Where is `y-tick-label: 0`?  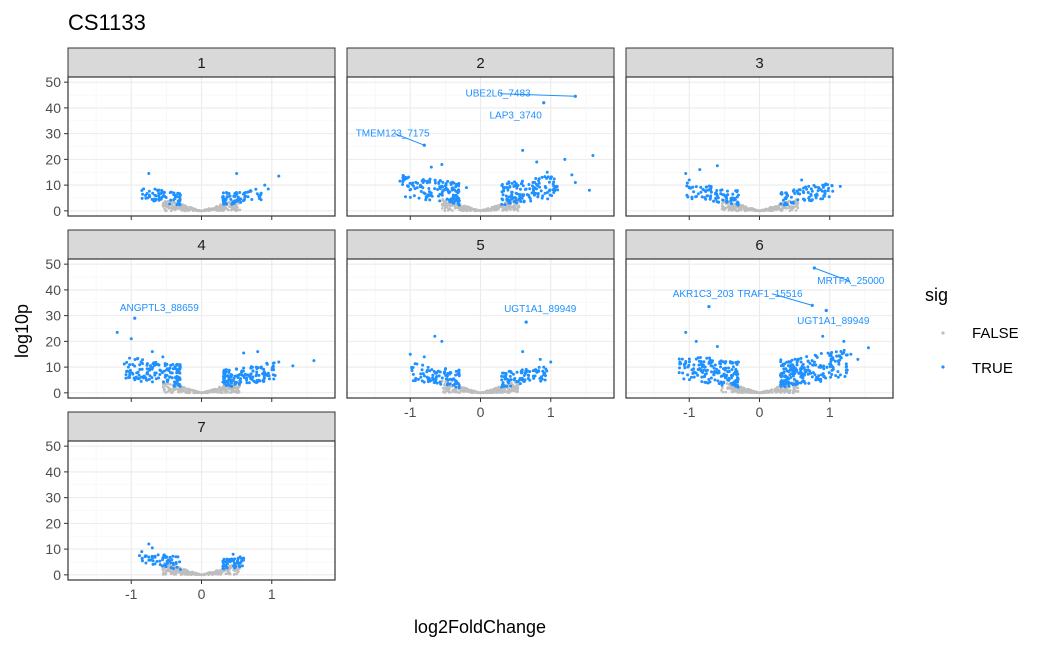
y-tick-label: 0 is located at coordinates (57, 211).